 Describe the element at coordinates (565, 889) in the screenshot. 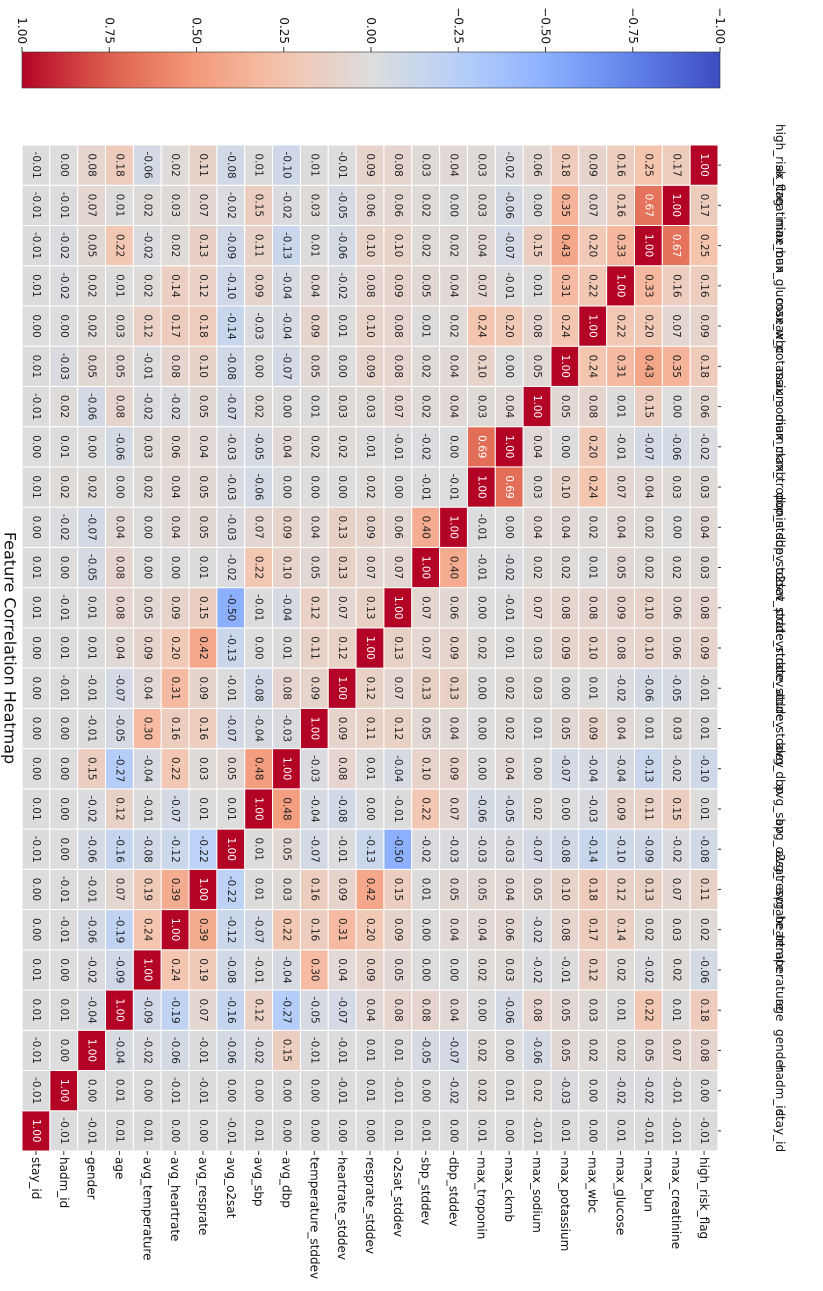

I see `cell-value-label: 0.10` at that location.